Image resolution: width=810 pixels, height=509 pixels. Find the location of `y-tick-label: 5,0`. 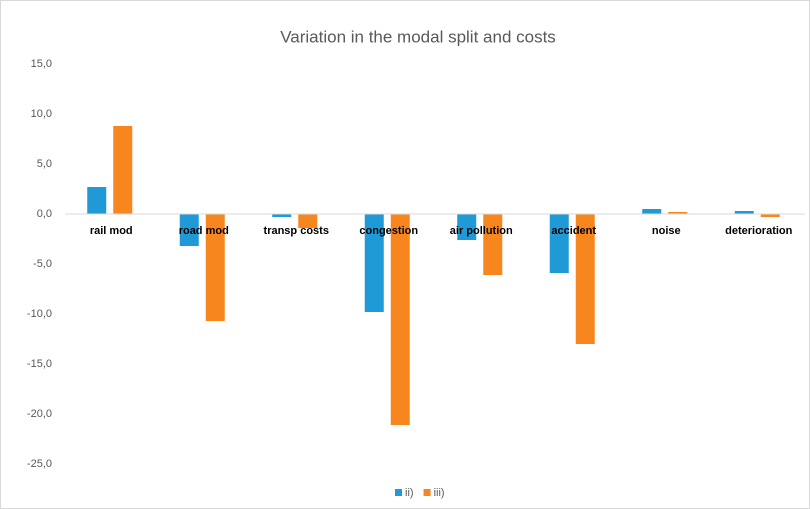

y-tick-label: 5,0 is located at coordinates (44, 164).